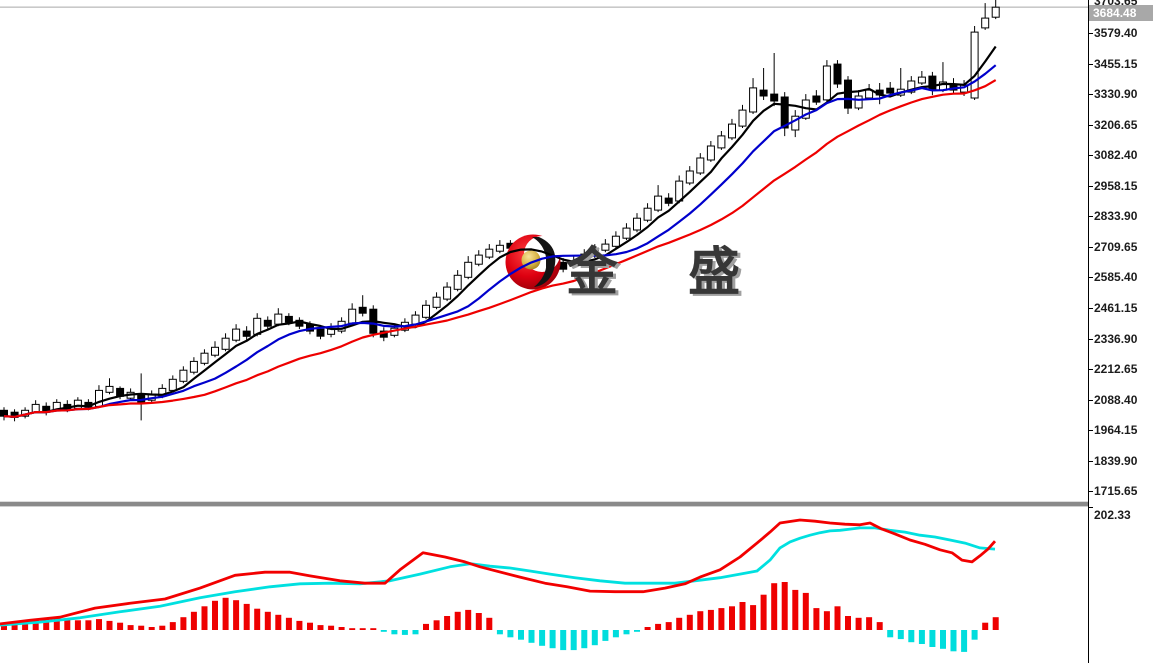 The image size is (1153, 663). I want to click on current-price-badge: 3684.48, so click(1121, 13).